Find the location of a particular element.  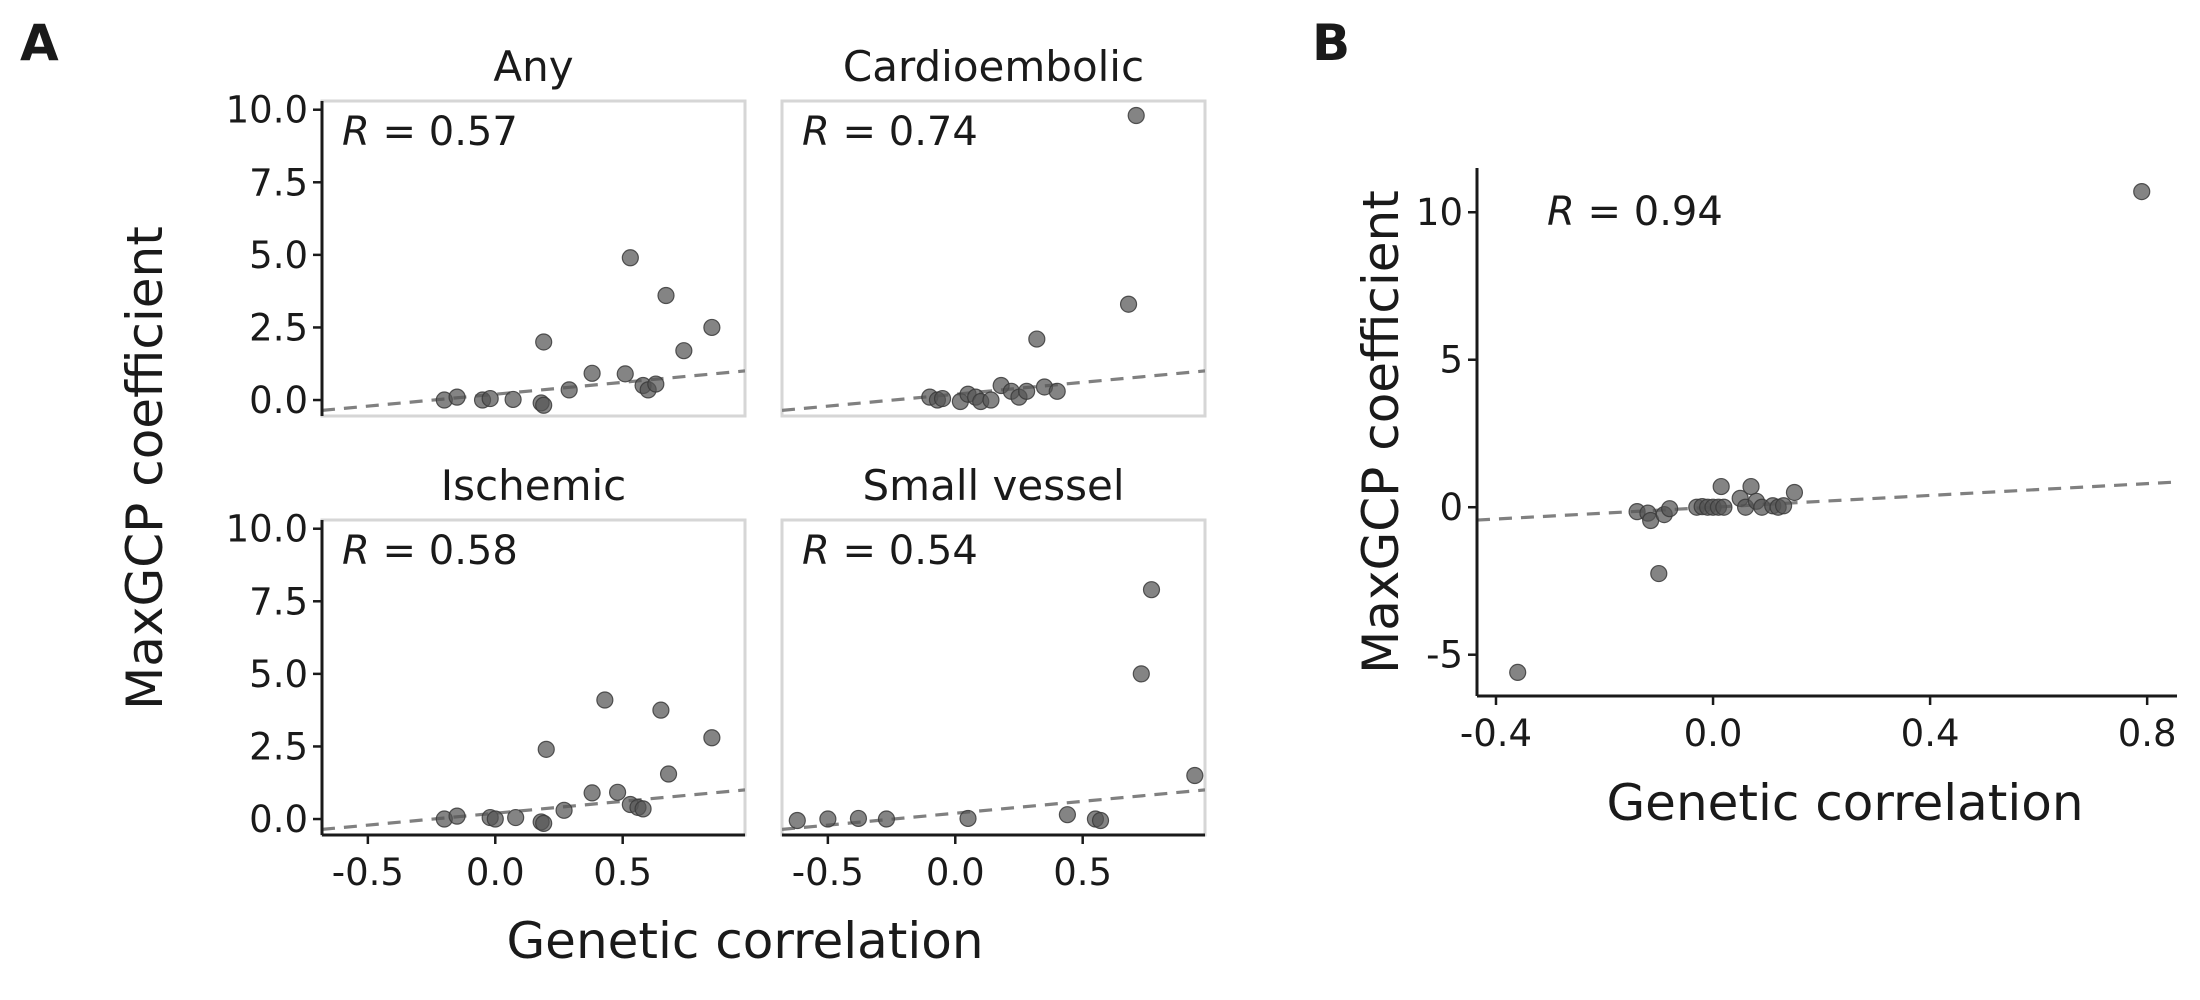

facet-cardioembolic: Cardioembolic R = 0.74 is located at coordinates (993, 230).